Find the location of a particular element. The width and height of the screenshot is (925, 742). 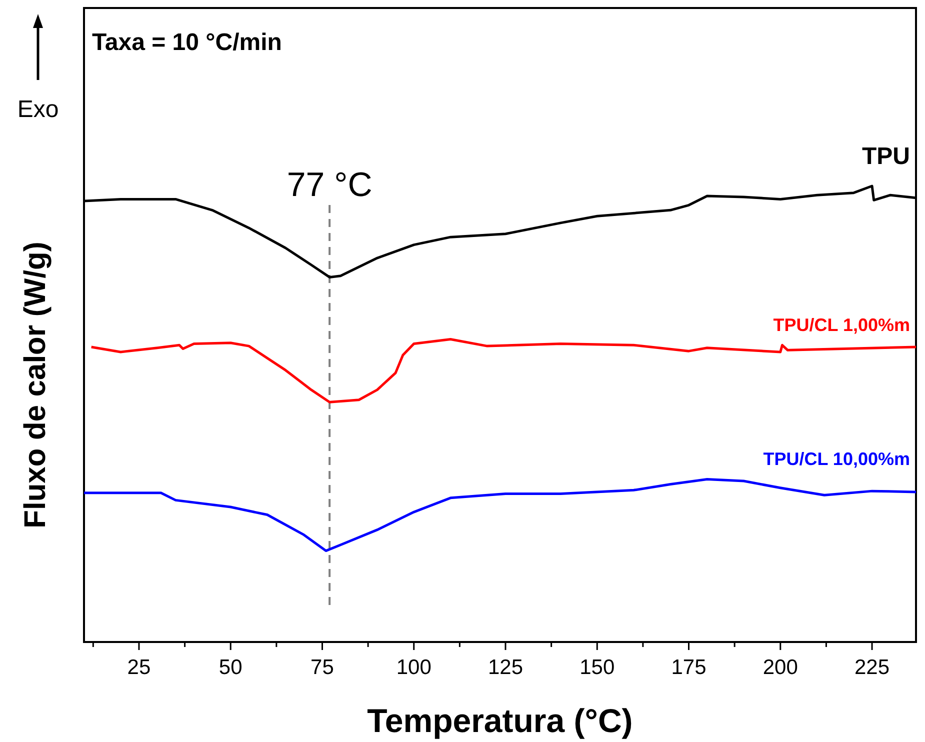

text: Taxa = 10 °C/min is located at coordinates (187, 42).